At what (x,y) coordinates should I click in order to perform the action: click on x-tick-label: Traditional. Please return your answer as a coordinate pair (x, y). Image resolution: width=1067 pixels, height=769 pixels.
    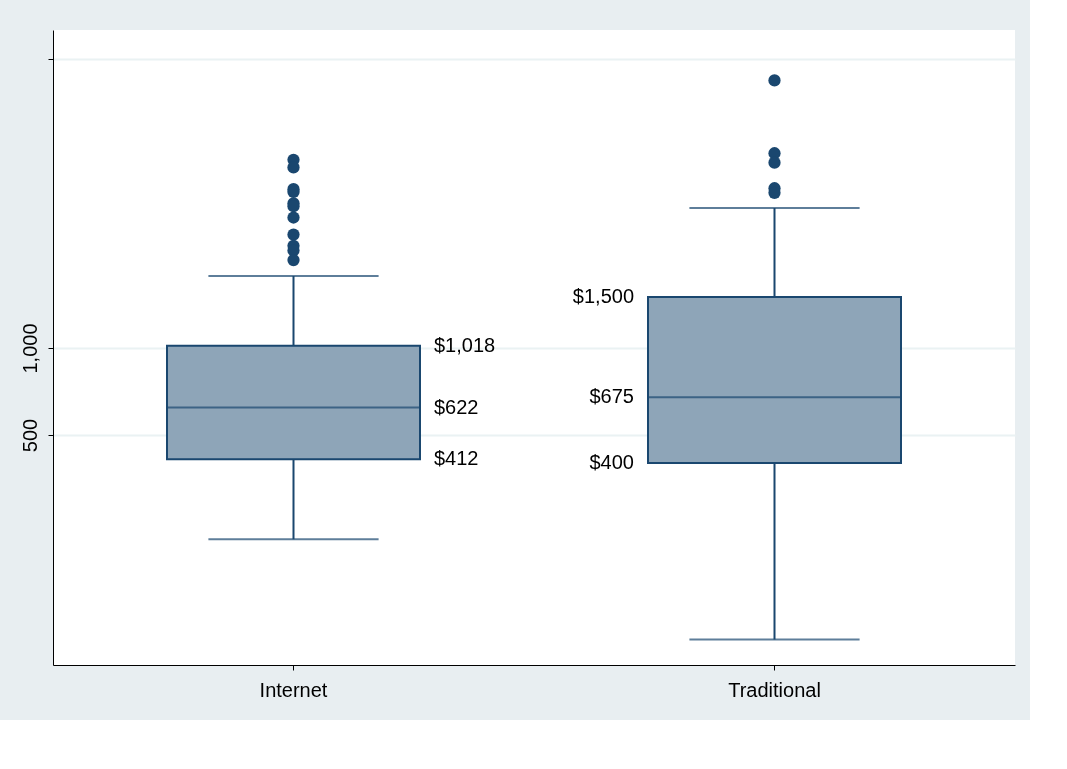
    Looking at the image, I should click on (774, 689).